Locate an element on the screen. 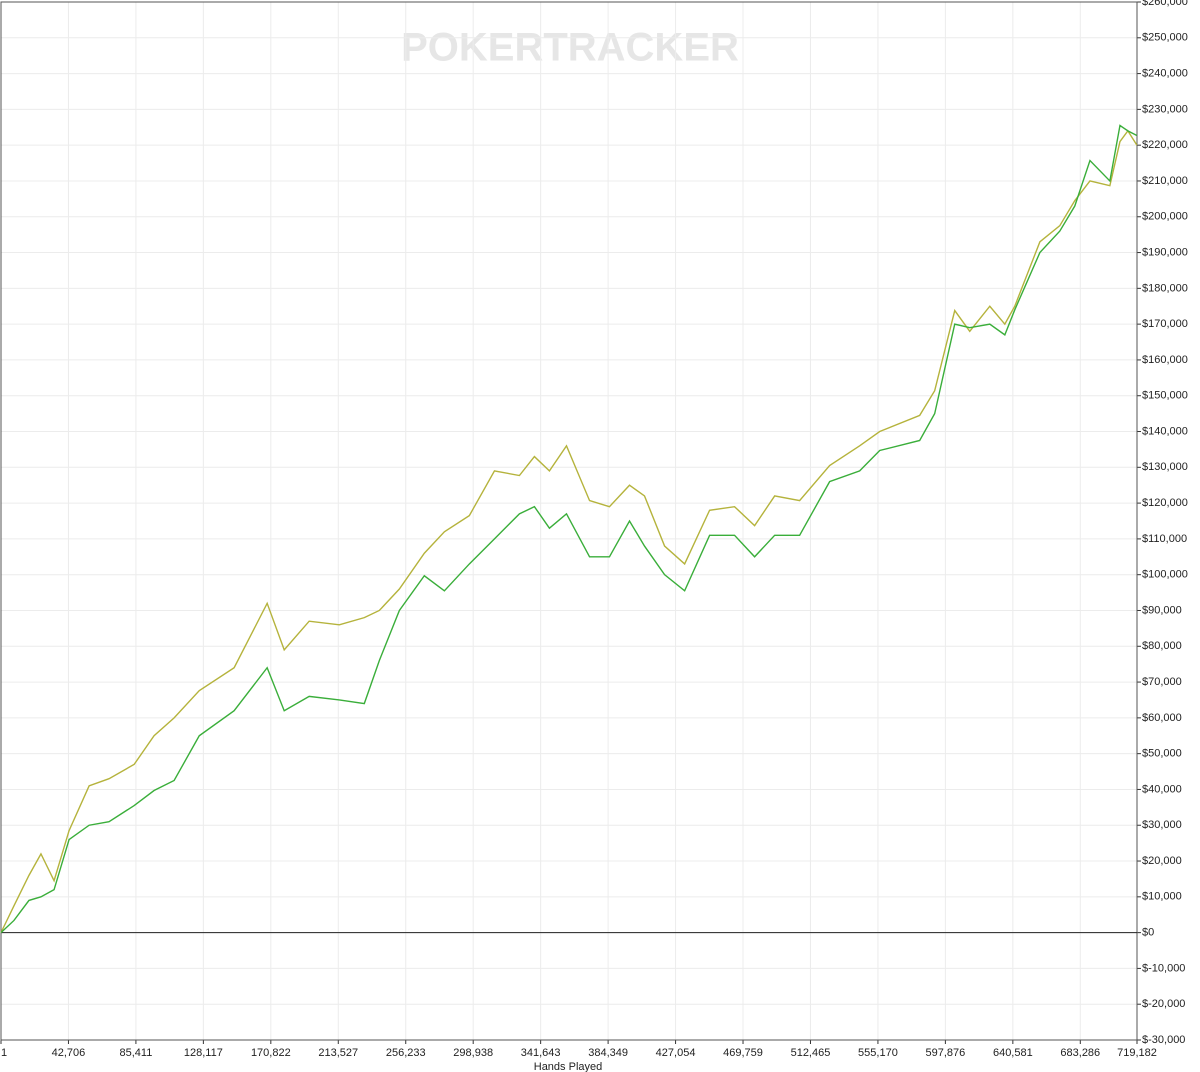 The height and width of the screenshot is (1072, 1200). y-tick-label: $100,000 is located at coordinates (1165, 575).